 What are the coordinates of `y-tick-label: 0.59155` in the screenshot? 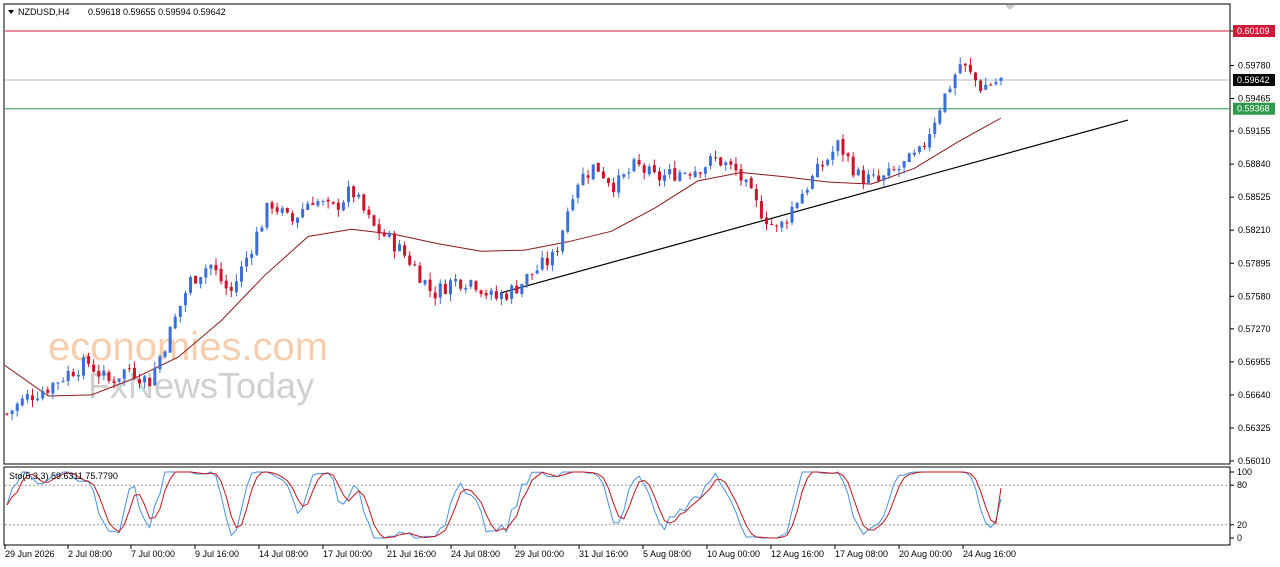 It's located at (1254, 131).